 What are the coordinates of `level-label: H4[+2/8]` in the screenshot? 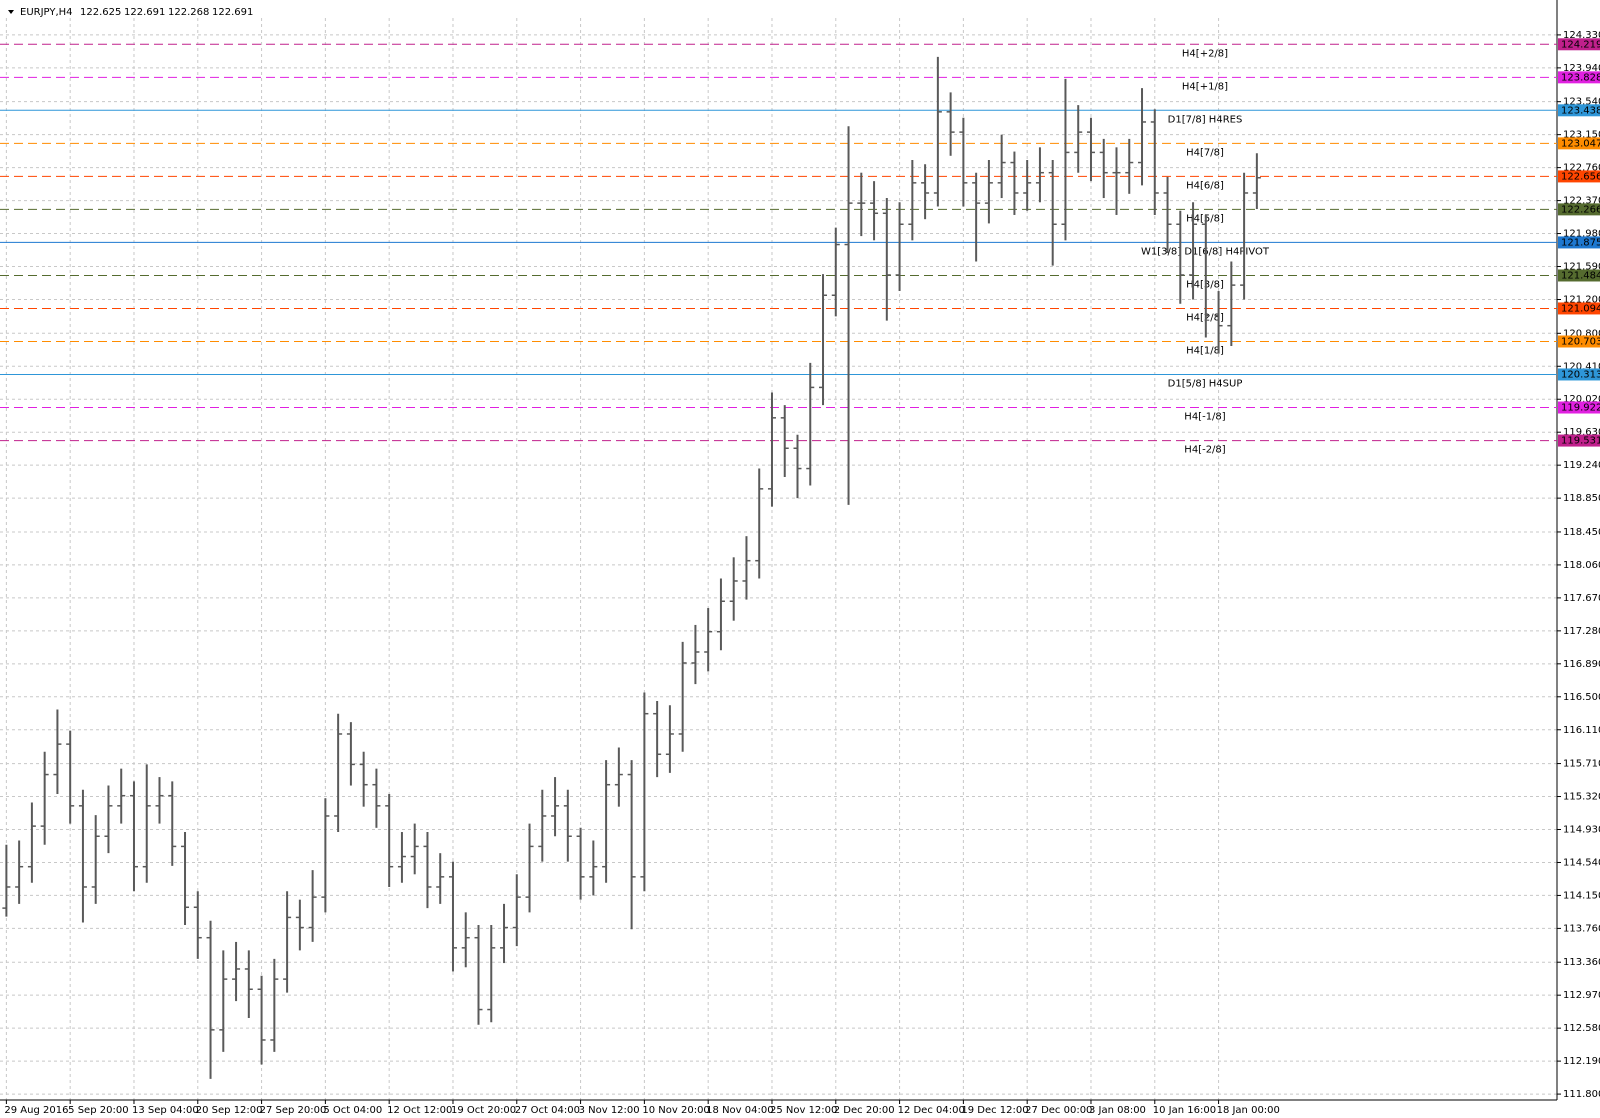 It's located at (1205, 53).